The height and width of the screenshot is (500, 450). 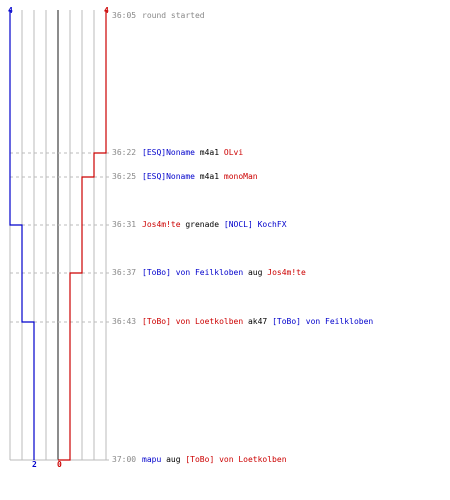 I want to click on event-text: [ESQ]Noname m4a1 monoMan, so click(x=200, y=177).